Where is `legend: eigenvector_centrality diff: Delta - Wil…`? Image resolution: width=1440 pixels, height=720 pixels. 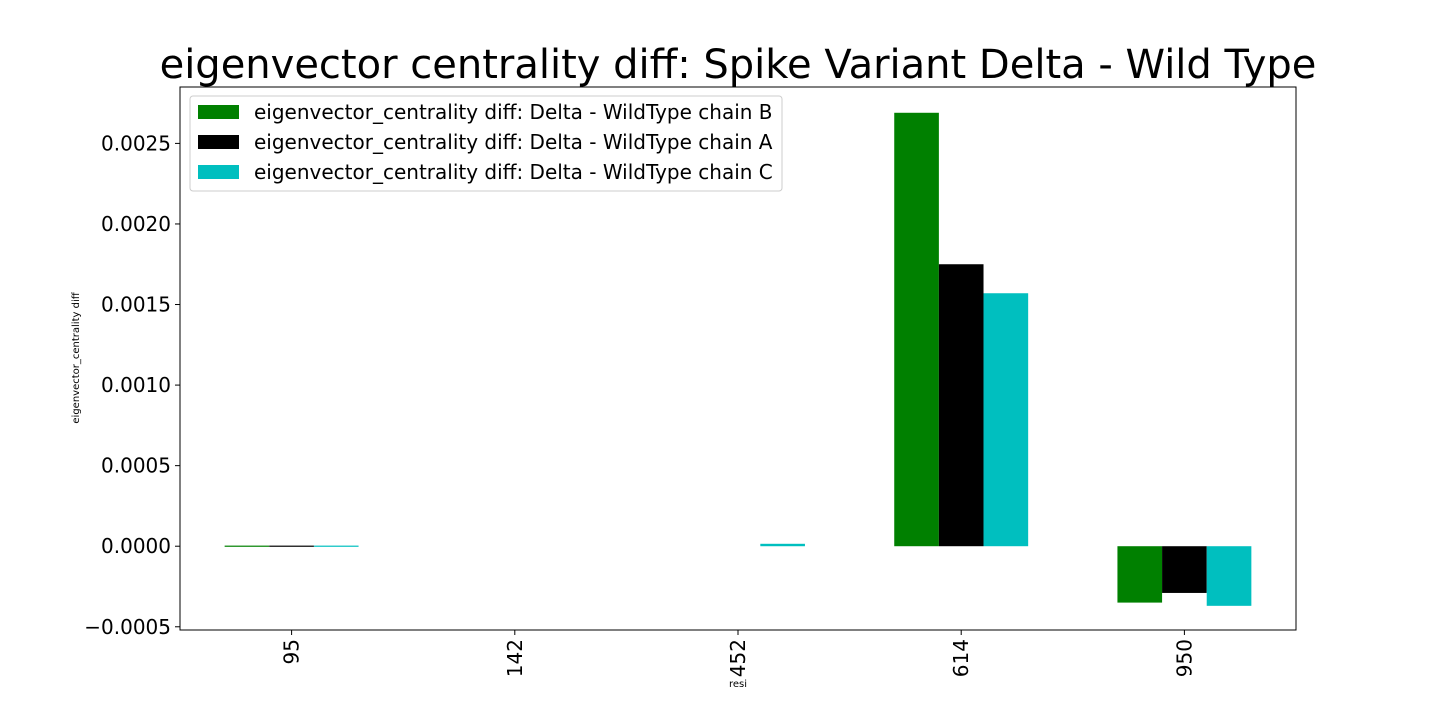 legend: eigenvector_centrality diff: Delta - Wil… is located at coordinates (486, 143).